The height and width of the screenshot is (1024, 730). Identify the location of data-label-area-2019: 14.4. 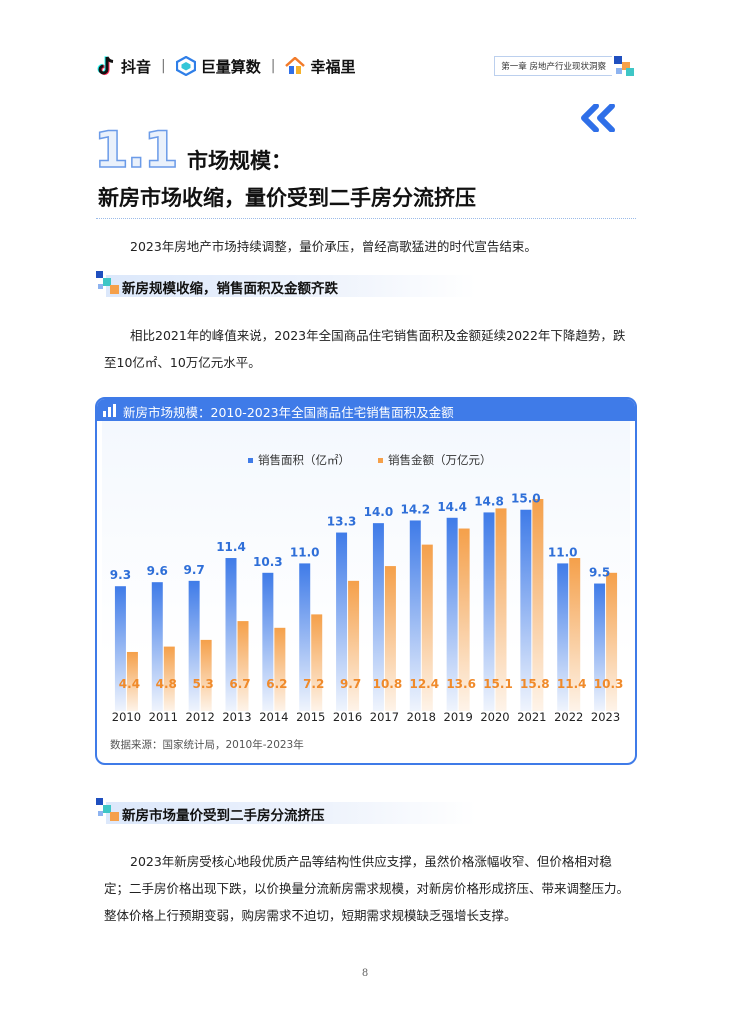
(452, 507).